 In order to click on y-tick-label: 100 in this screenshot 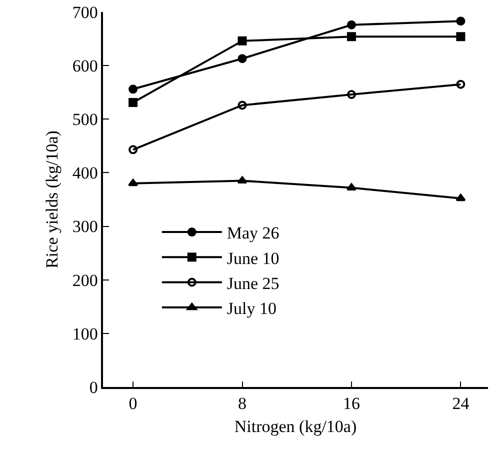, I will do `click(85, 334)`.